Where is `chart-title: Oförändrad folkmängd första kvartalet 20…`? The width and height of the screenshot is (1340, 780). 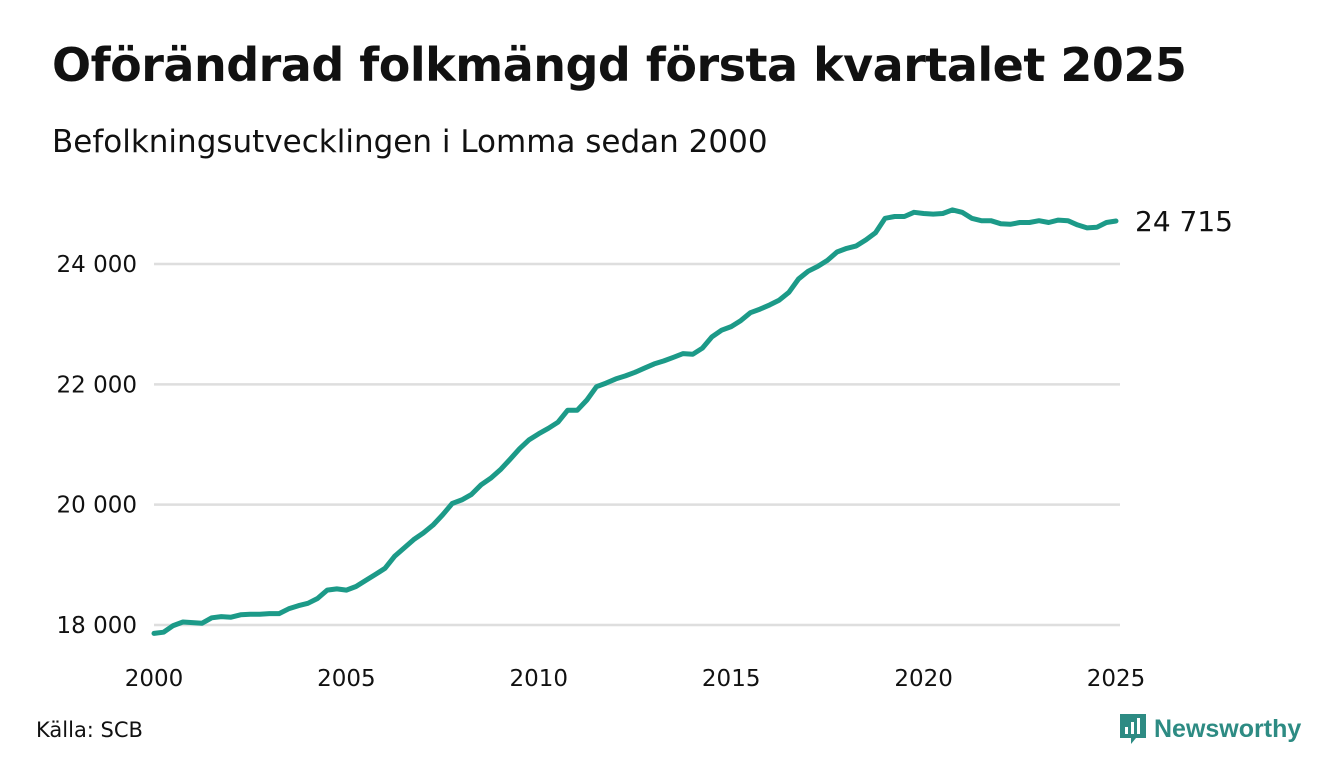
chart-title: Oförändrad folkmängd första kvartalet 20… is located at coordinates (619, 65).